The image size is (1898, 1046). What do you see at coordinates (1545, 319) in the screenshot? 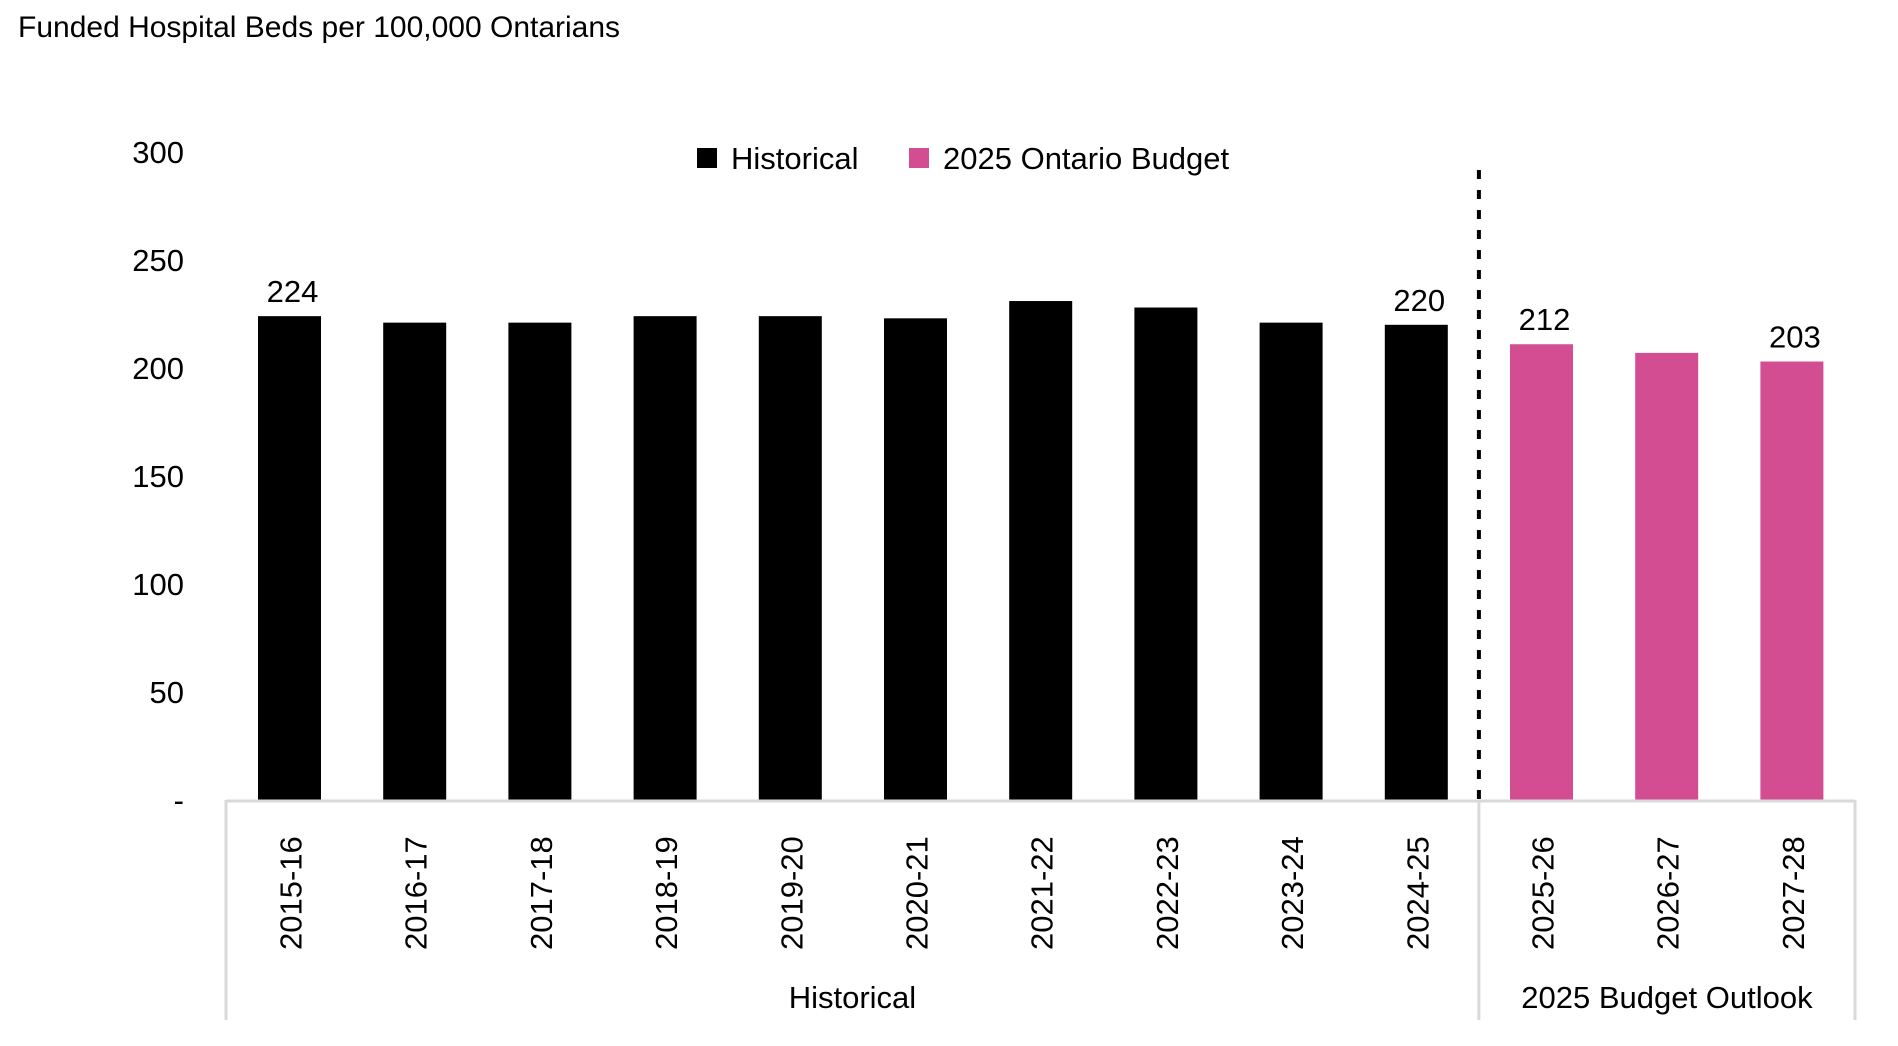
I see `data-label-2025-26: 212` at bounding box center [1545, 319].